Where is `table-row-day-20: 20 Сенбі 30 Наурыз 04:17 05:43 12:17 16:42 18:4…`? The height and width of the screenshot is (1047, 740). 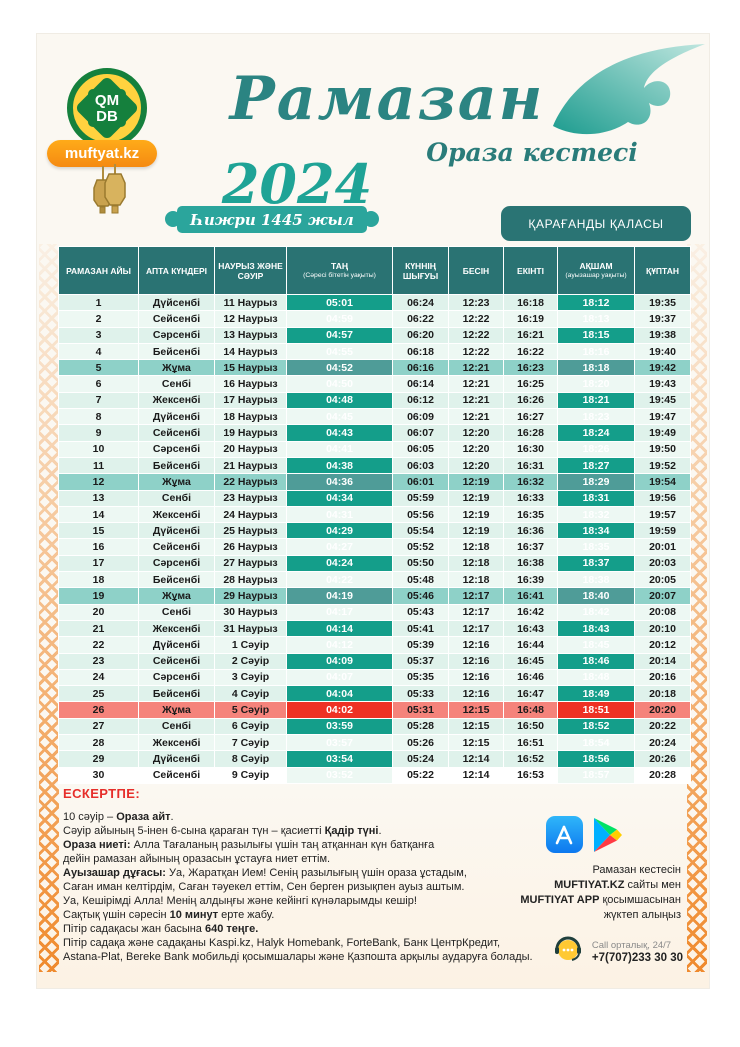
table-row-day-20: 20 Сенбі 30 Наурыз 04:17 05:43 12:17 16:42 18:4… is located at coordinates (374, 612).